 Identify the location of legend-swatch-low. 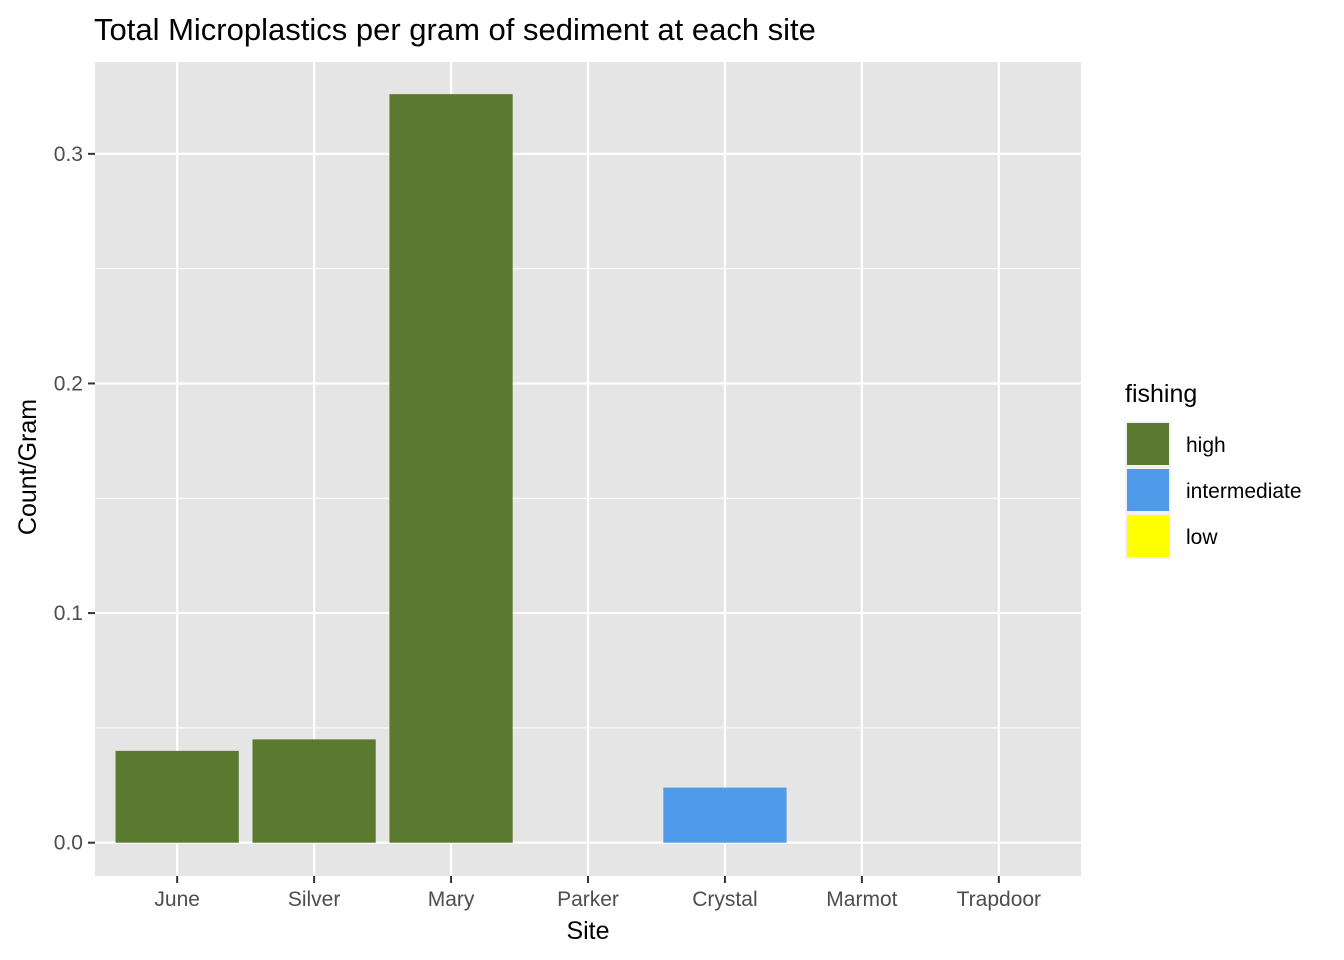
(1148, 536).